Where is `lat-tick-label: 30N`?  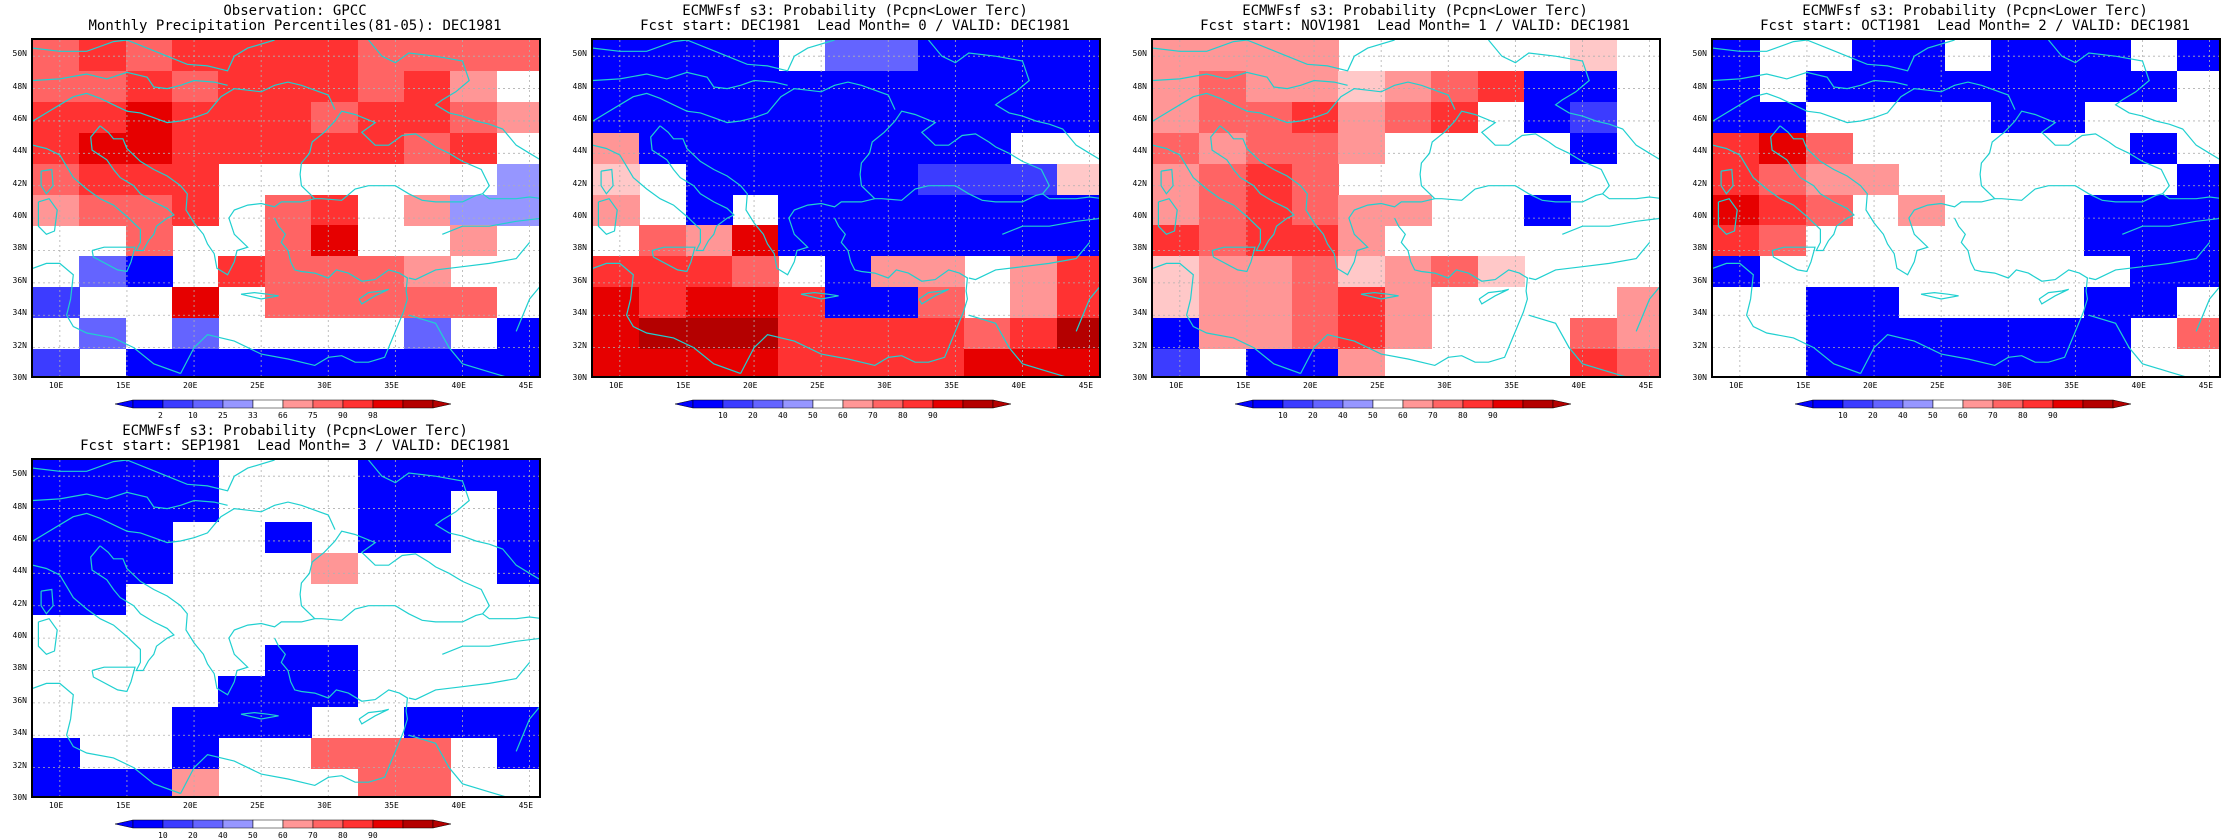 lat-tick-label: 30N is located at coordinates (1139, 377).